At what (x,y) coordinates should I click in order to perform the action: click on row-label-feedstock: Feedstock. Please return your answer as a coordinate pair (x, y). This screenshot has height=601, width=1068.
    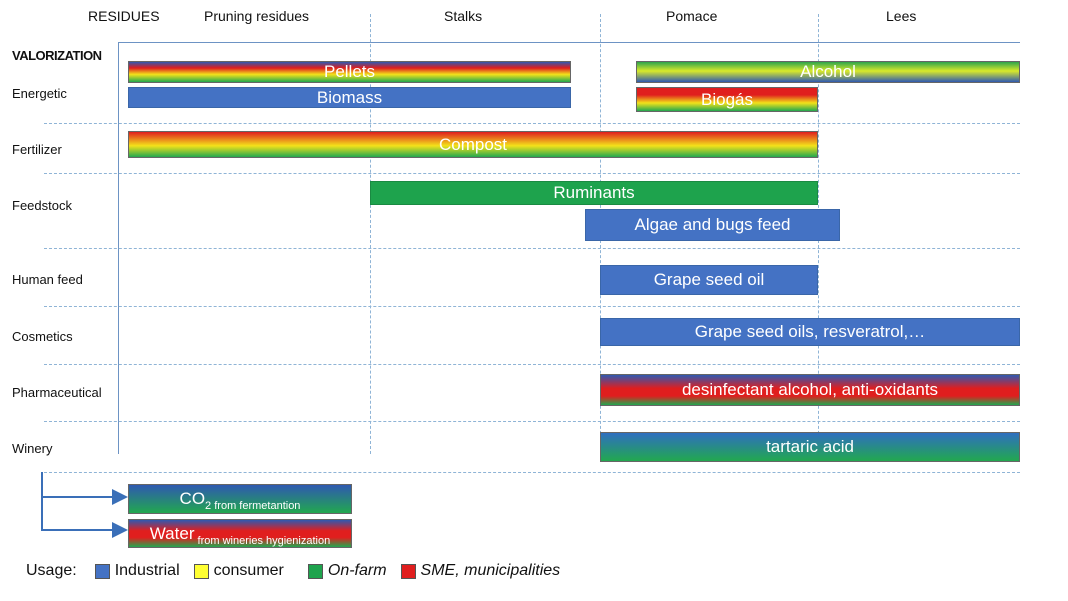
    Looking at the image, I should click on (42, 205).